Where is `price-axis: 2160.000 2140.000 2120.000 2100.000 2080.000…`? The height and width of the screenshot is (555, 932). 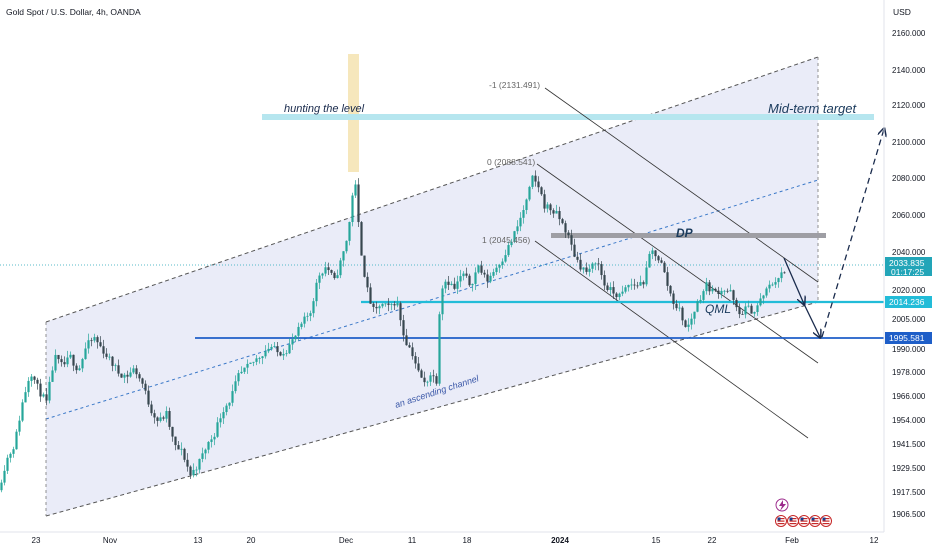 price-axis: 2160.000 2140.000 2120.000 2100.000 2080.000… is located at coordinates (909, 274).